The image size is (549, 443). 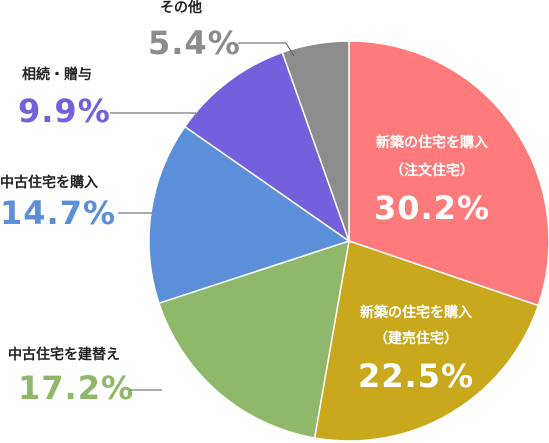 I want to click on value-label: 30.2%, so click(x=432, y=208).